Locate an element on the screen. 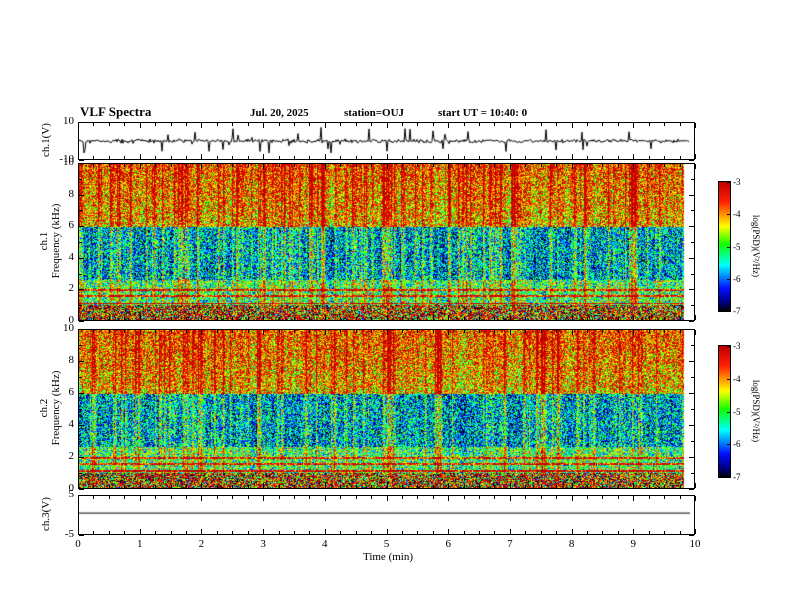 This screenshot has width=792, height=612. ch1-frequency-axis-label-line2: Frequency (kHz) is located at coordinates (56, 241).